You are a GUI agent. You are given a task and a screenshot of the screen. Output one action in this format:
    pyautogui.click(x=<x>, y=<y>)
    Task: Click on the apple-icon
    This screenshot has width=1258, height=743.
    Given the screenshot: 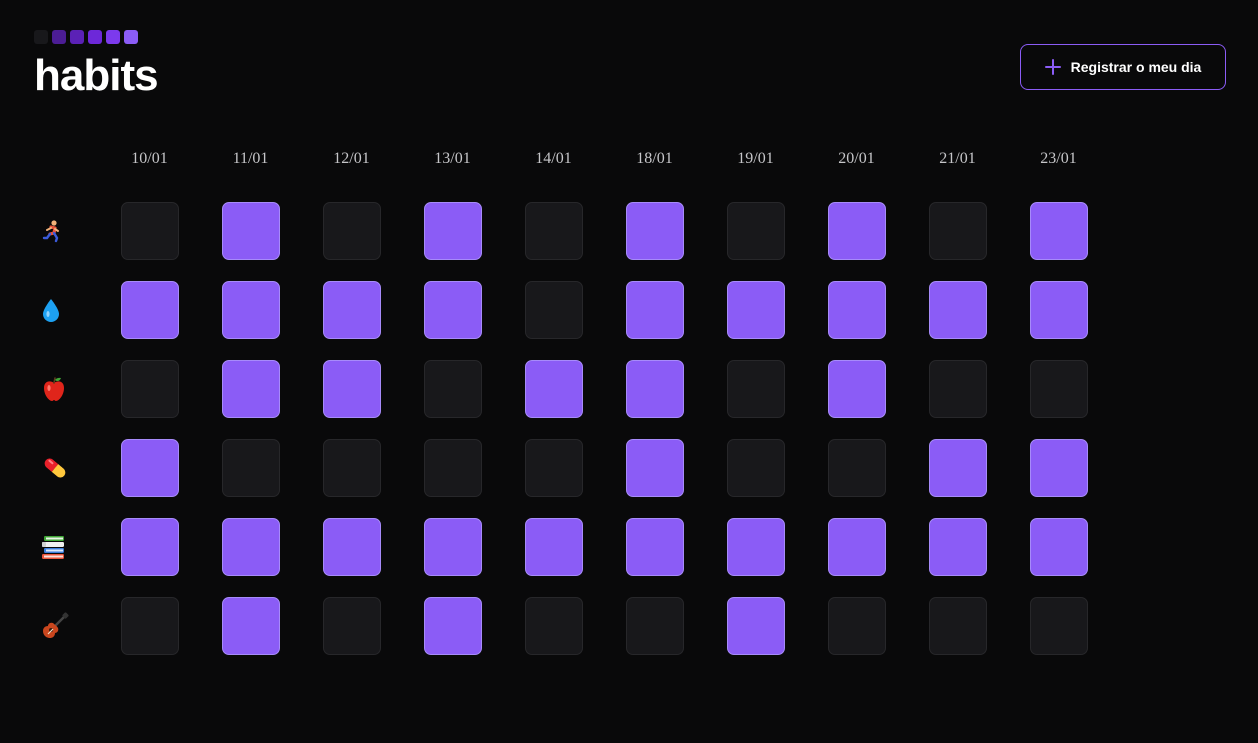 What is the action you would take?
    pyautogui.click(x=80, y=389)
    